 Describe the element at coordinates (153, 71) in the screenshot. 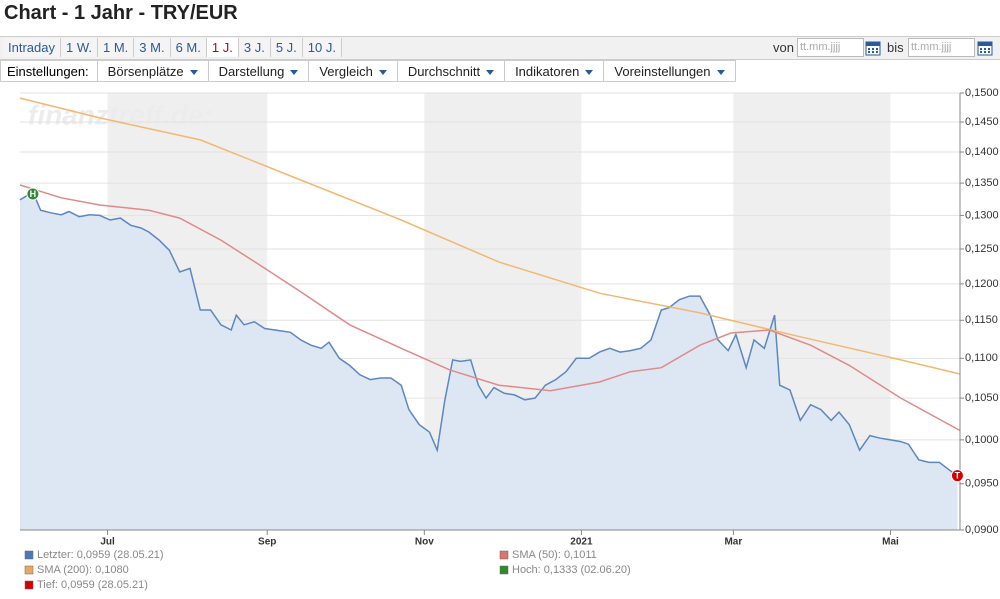

I see `dropdown-menu: Börsenplätze` at that location.